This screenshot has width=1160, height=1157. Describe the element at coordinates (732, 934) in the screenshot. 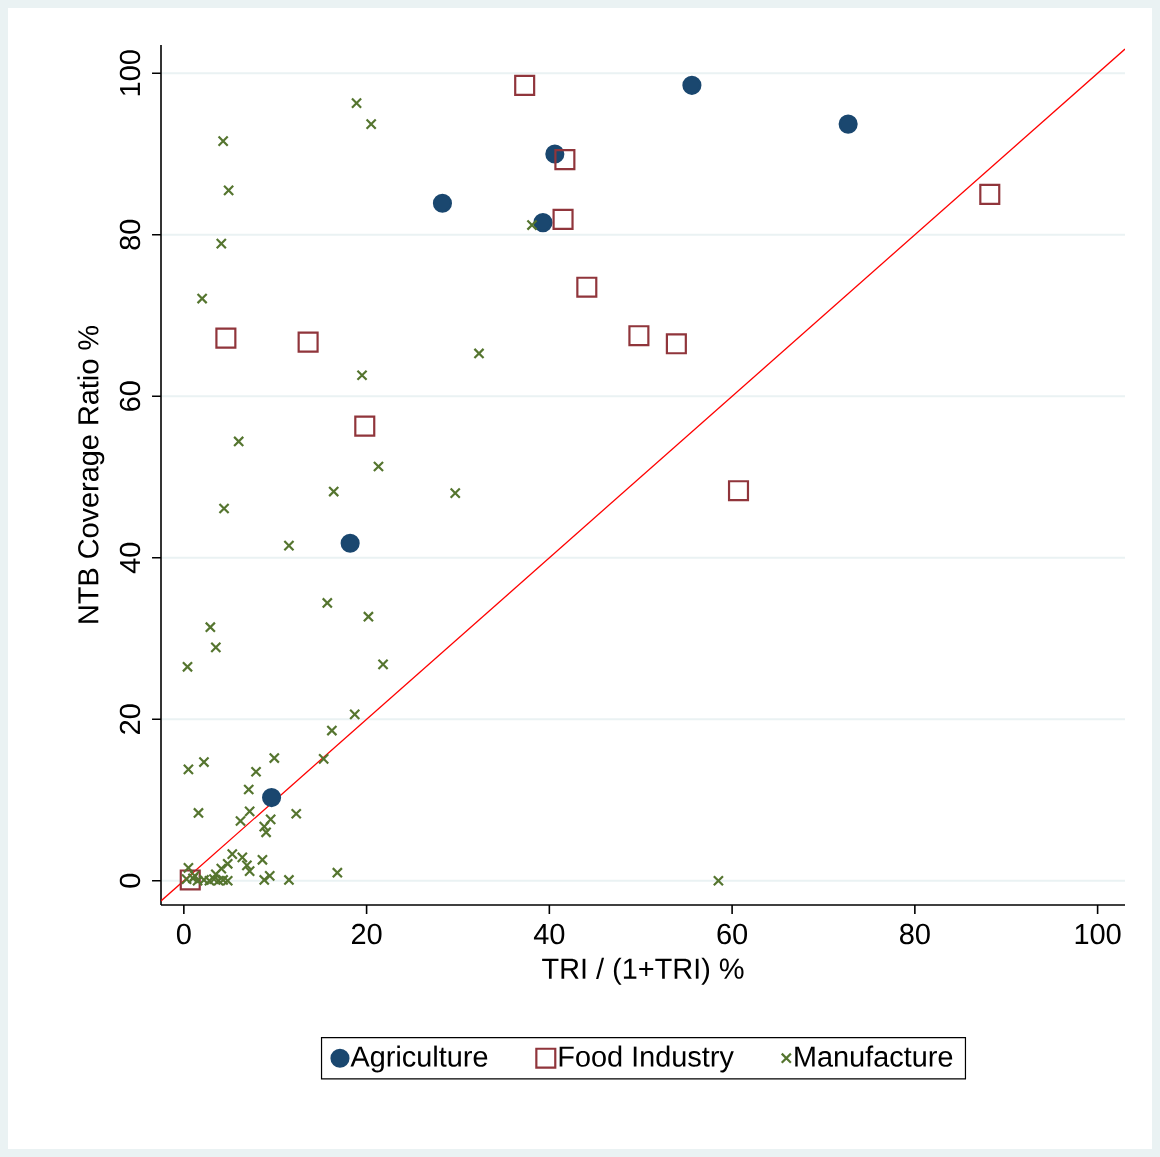

I see `x-tick-label: 60` at that location.